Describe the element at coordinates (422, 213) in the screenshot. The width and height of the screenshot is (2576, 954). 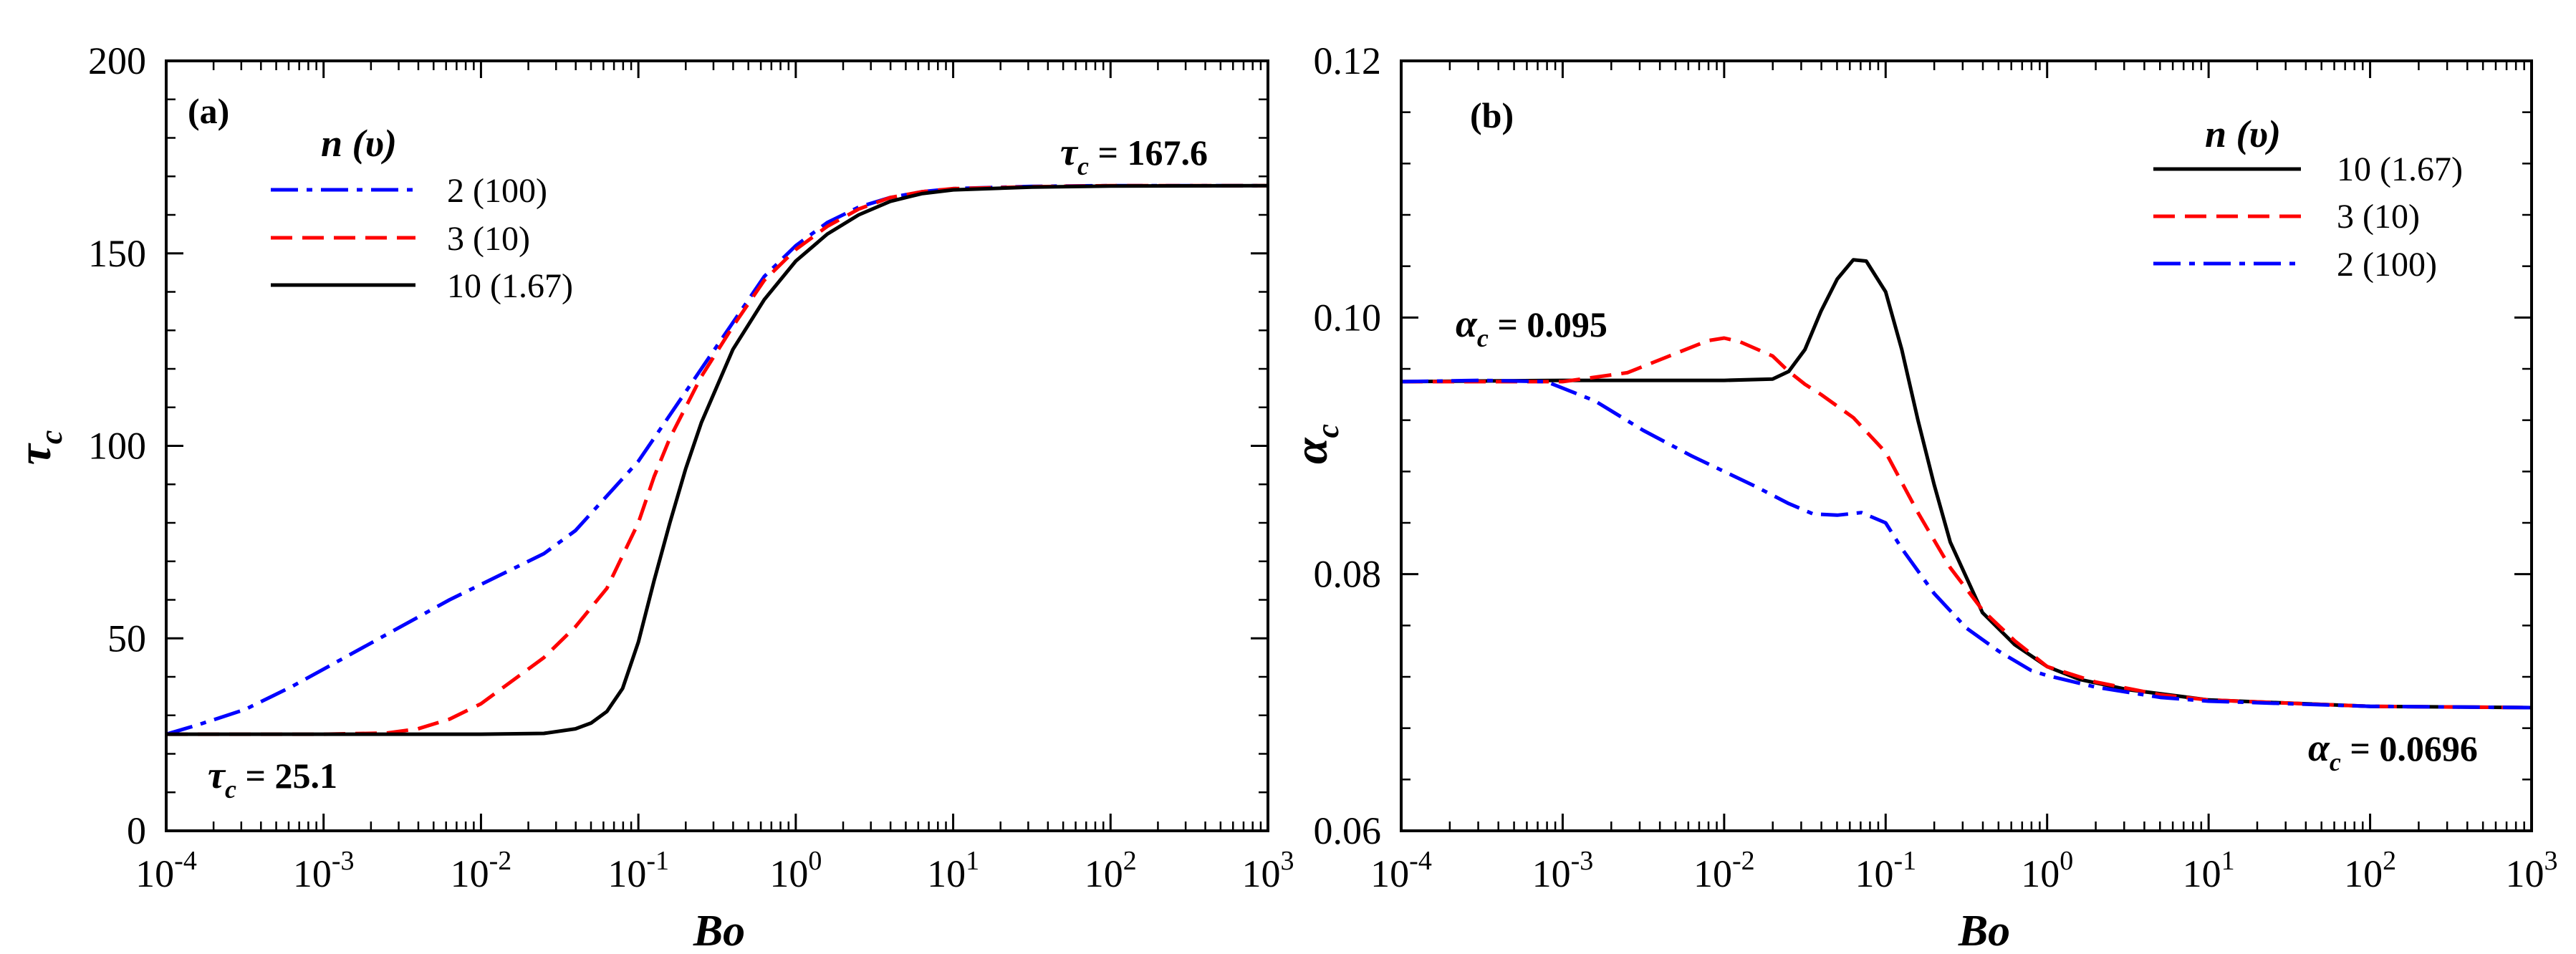
I see `panel-a-legend: n (υ) 2 (100) 3 (10) 10 (1.67)` at that location.